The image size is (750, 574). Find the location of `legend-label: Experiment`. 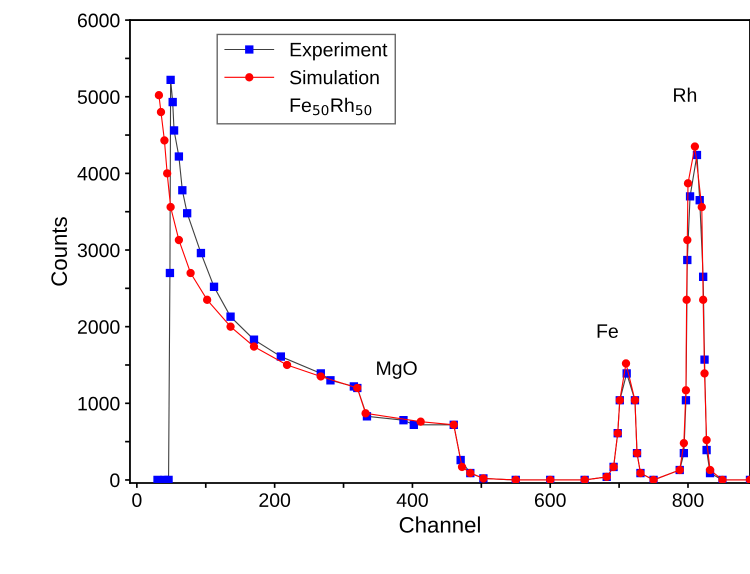

legend-label: Experiment is located at coordinates (339, 51).